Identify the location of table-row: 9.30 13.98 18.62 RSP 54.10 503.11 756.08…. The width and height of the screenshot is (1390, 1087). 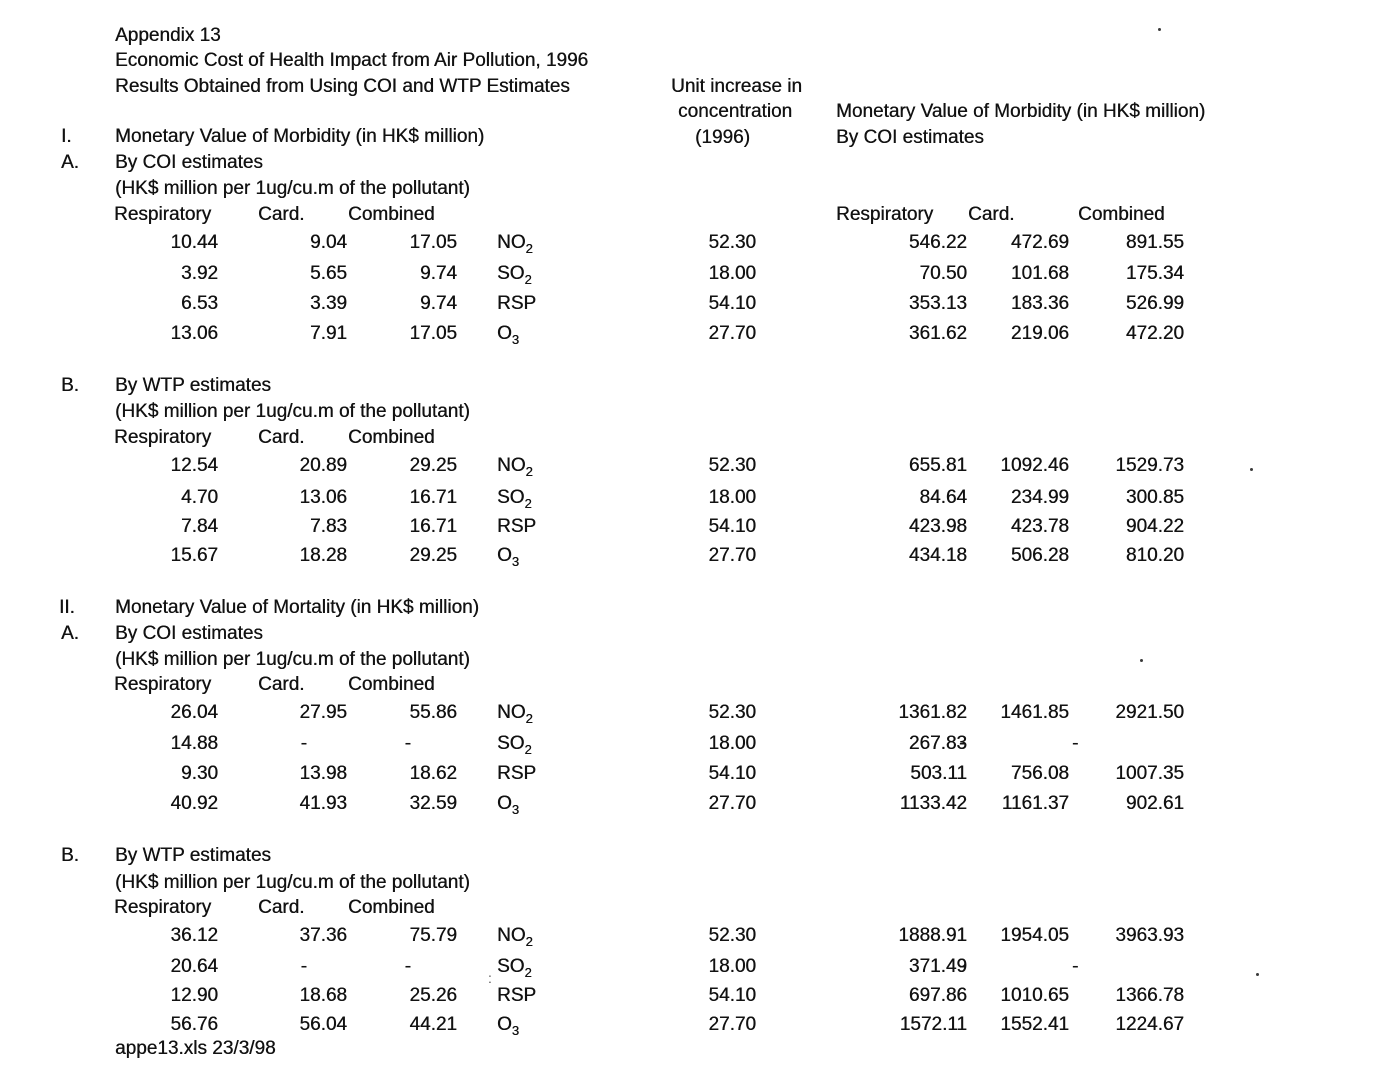
(695, 776).